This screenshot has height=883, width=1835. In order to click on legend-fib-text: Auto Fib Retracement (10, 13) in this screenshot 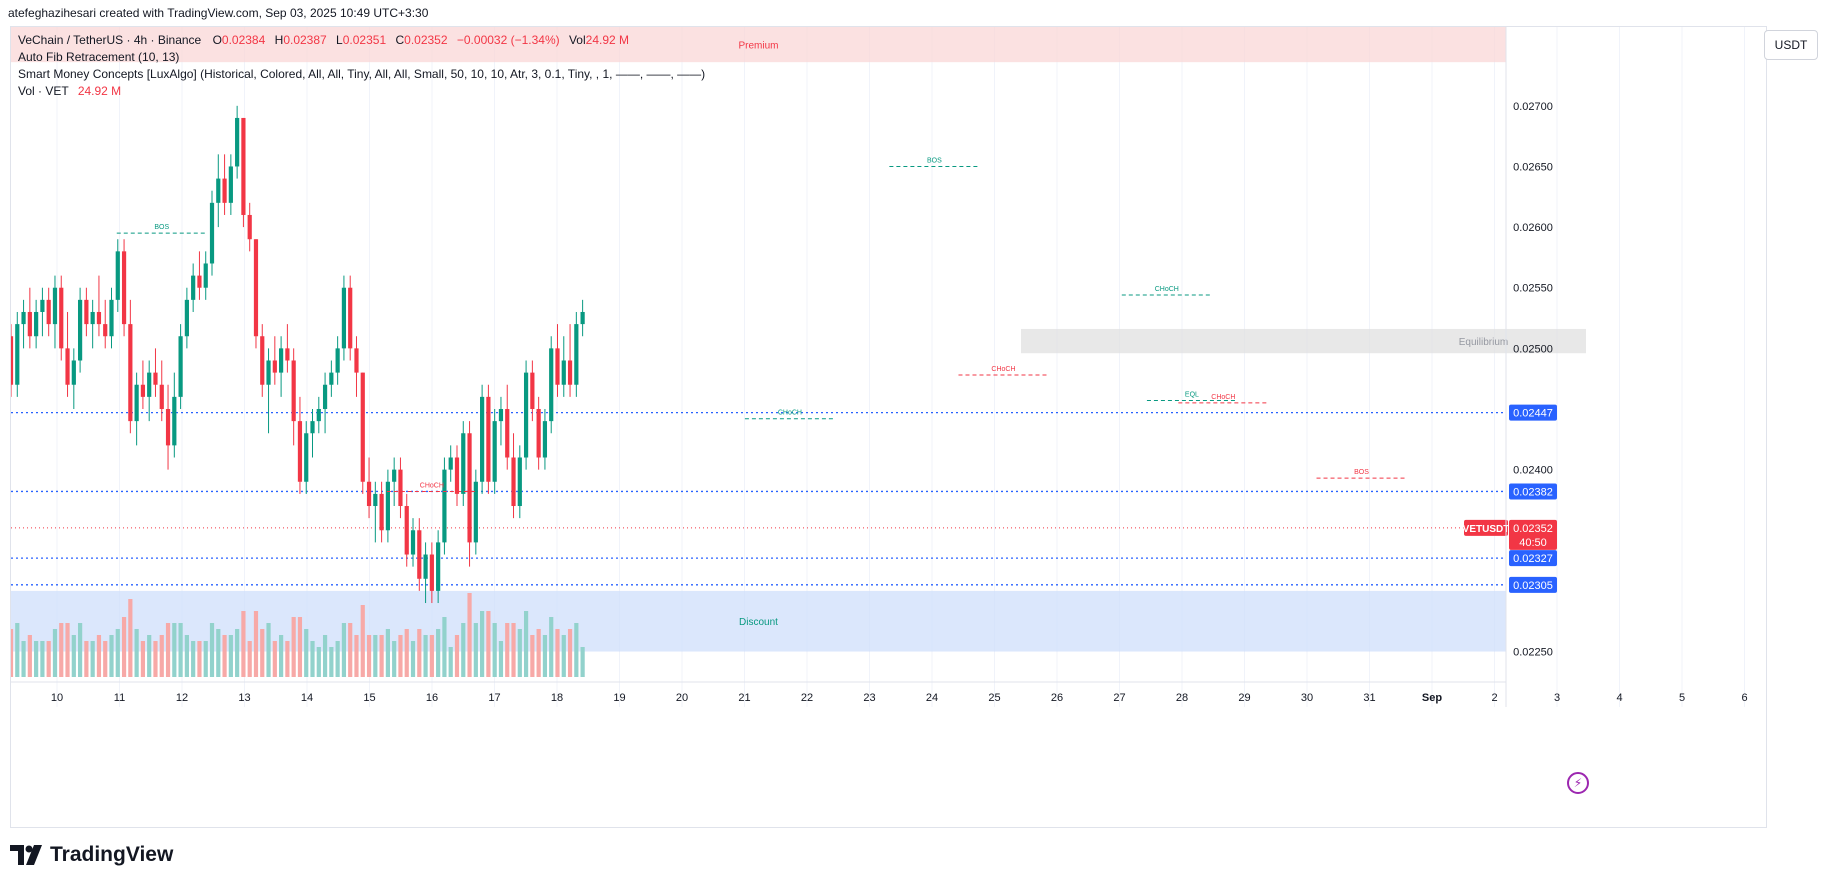, I will do `click(99, 57)`.